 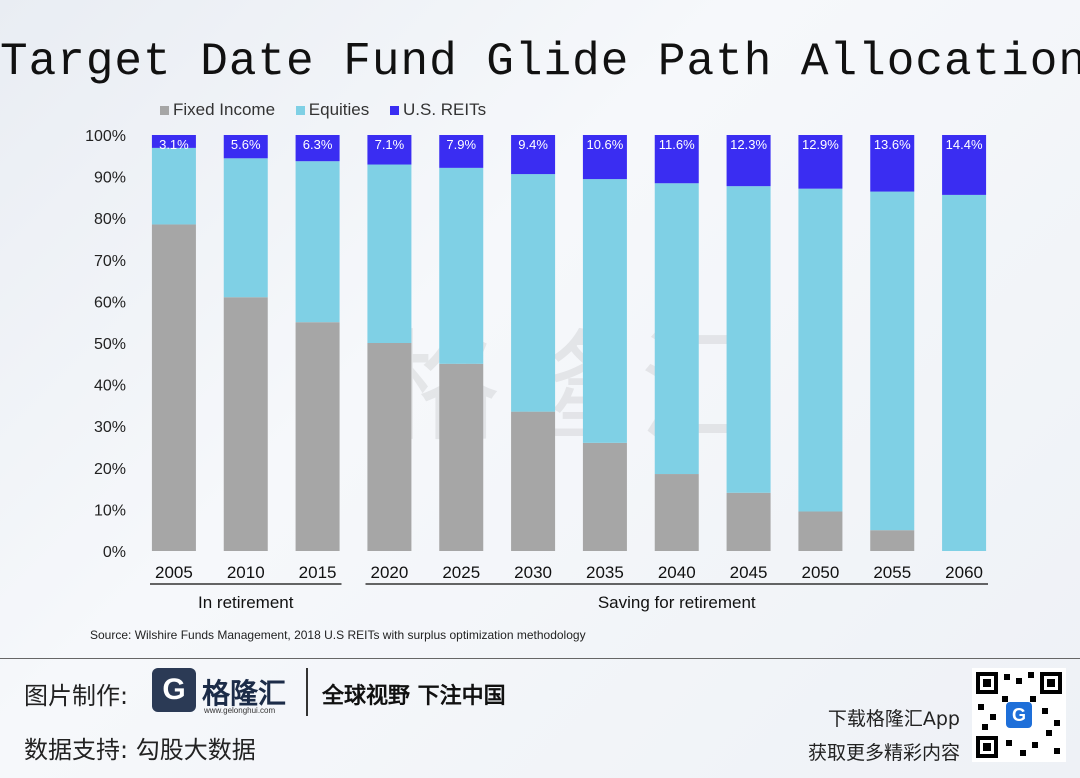 What do you see at coordinates (318, 144) in the screenshot?
I see `data-label-reits: 6.3%` at bounding box center [318, 144].